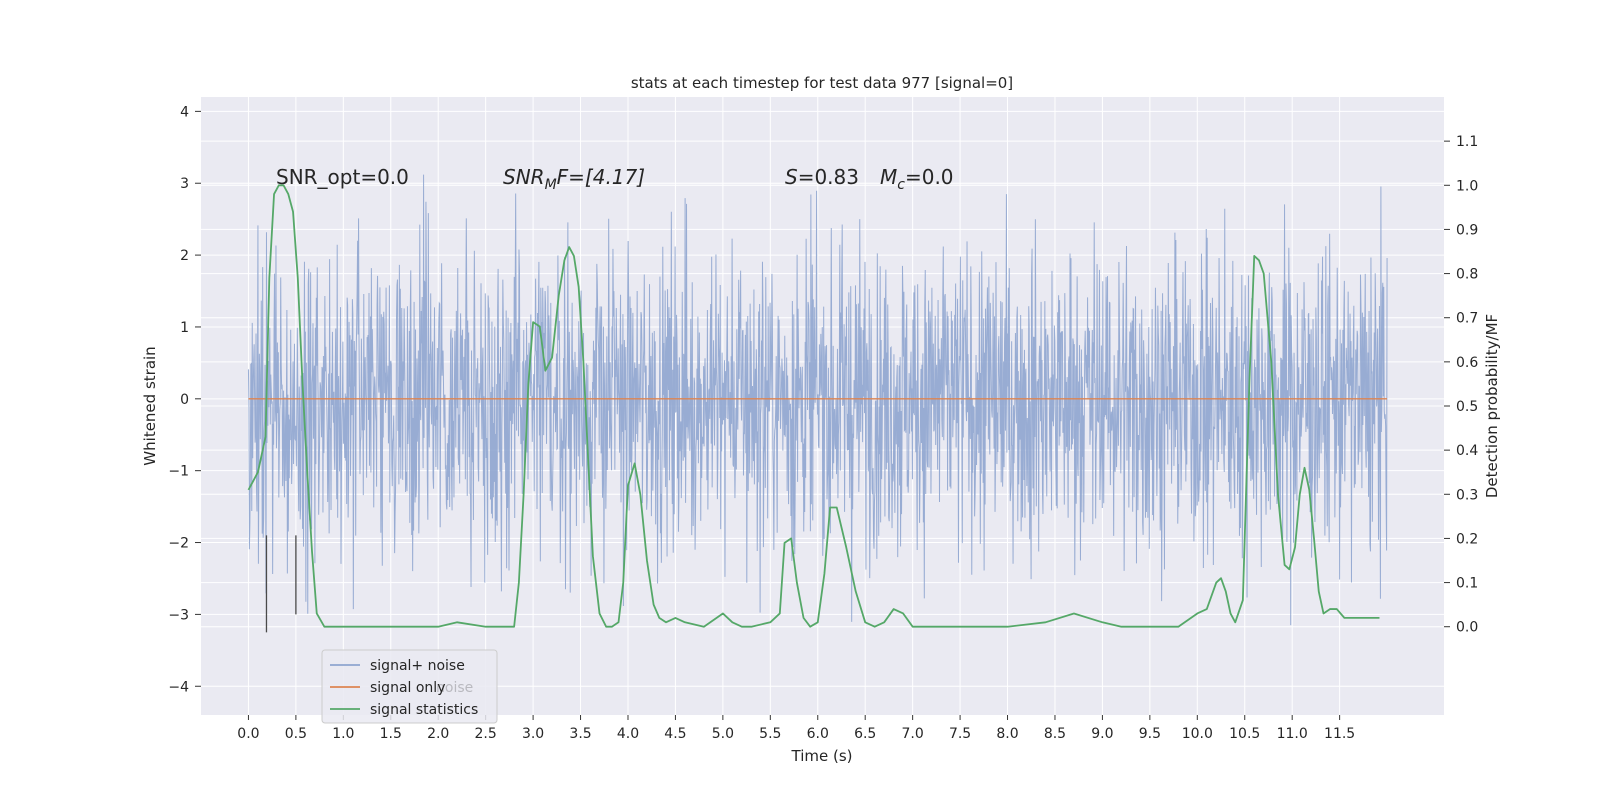 The image size is (1600, 800). Describe the element at coordinates (1467, 451) in the screenshot. I see `y-right-tick-label: 0.4` at that location.